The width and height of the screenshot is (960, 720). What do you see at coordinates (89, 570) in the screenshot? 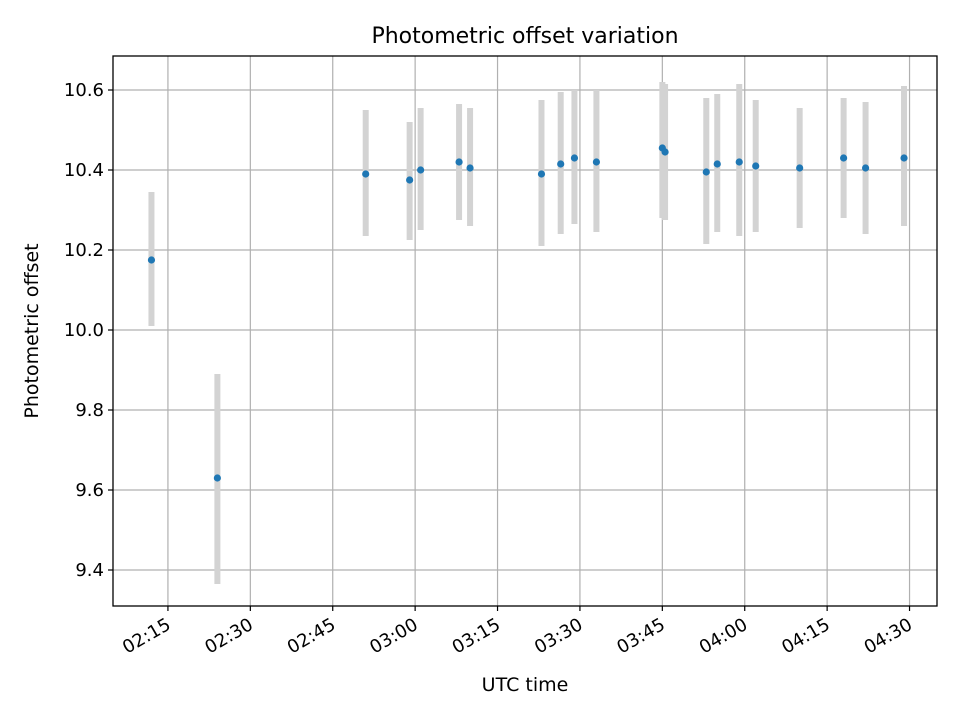
I see `y-tick-label: 9.4` at bounding box center [89, 570].